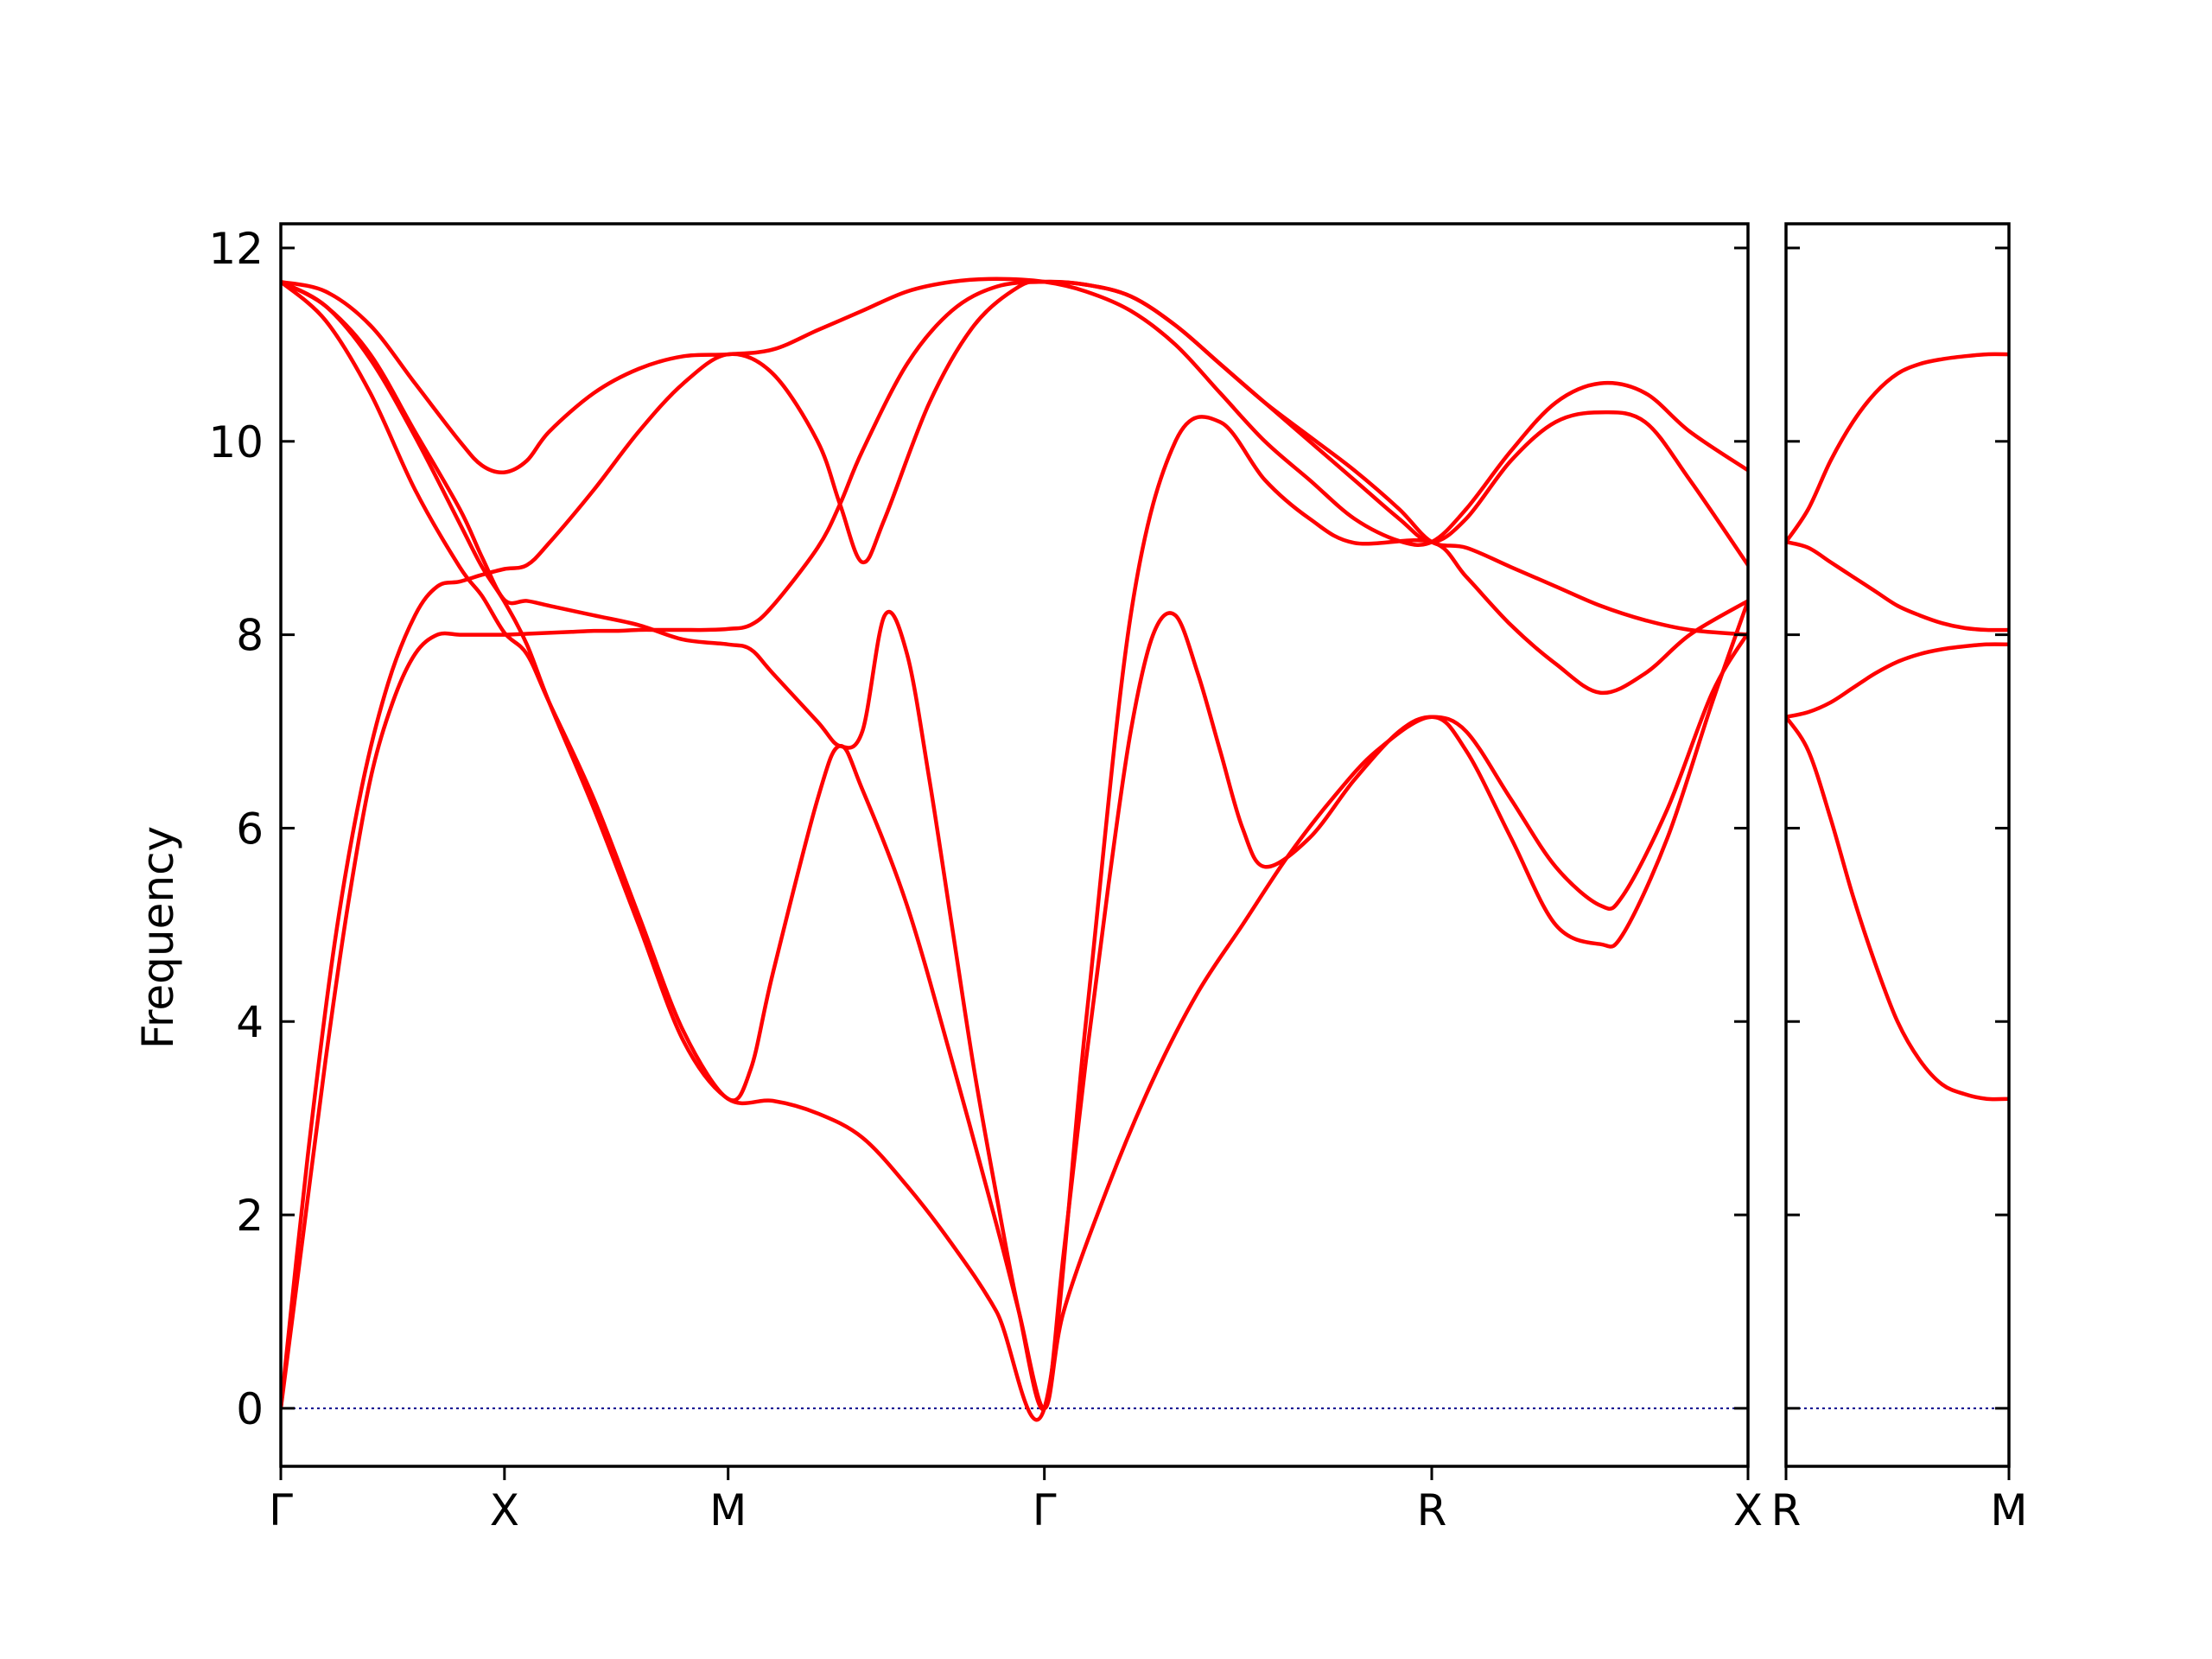 This screenshot has height=1659, width=2212. I want to click on panel-main-xtick-label-5: X, so click(1748, 1510).